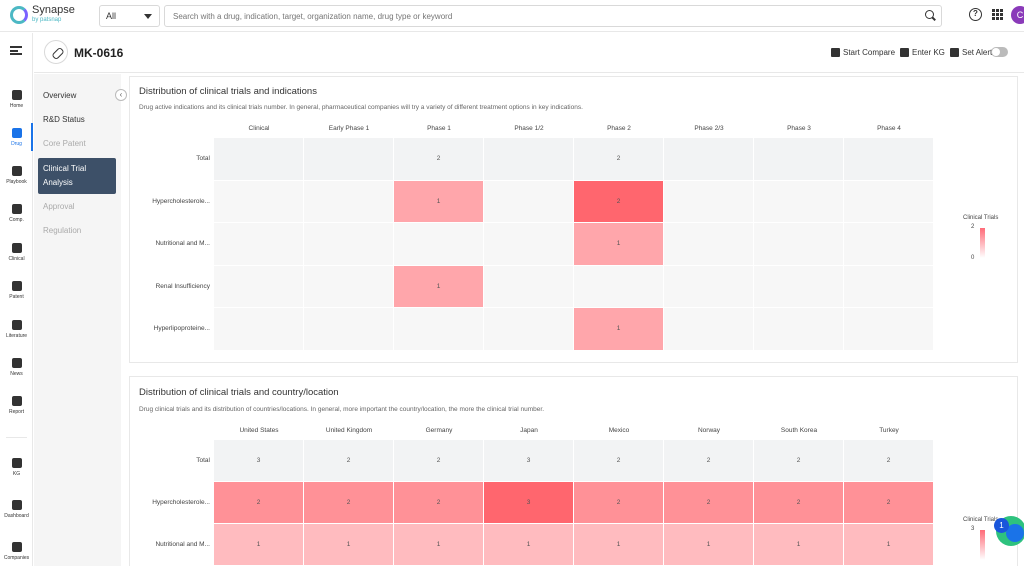 Image resolution: width=1024 pixels, height=566 pixels. Describe the element at coordinates (553, 16) in the screenshot. I see `search-input` at that location.